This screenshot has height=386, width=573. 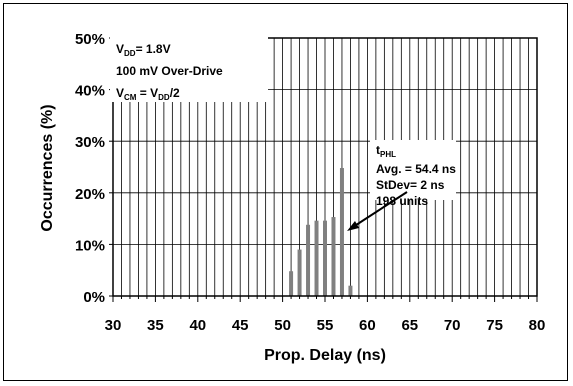 What do you see at coordinates (94, 297) in the screenshot?
I see `y-tick-label: 0%` at bounding box center [94, 297].